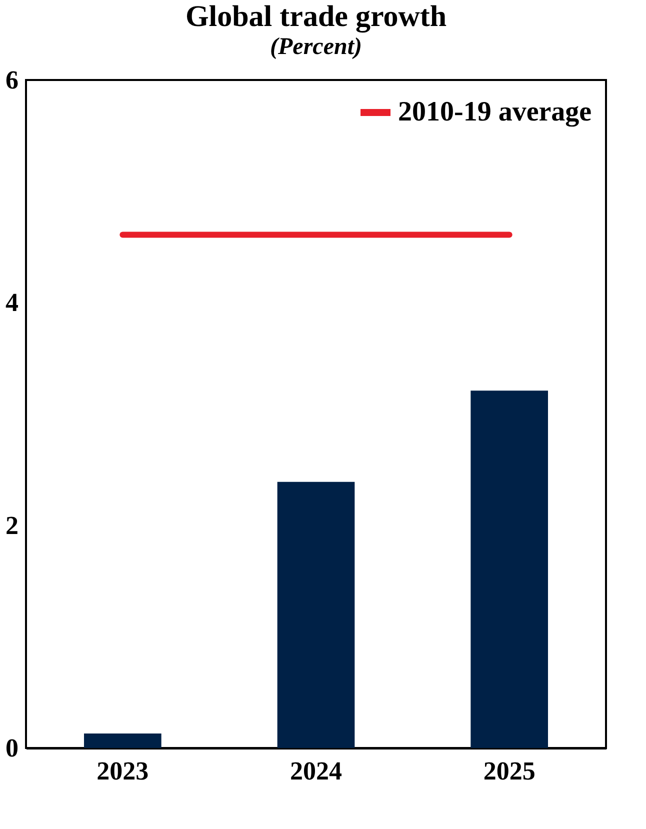 This screenshot has height=829, width=646. What do you see at coordinates (12, 80) in the screenshot?
I see `y-tick-label: 6` at bounding box center [12, 80].